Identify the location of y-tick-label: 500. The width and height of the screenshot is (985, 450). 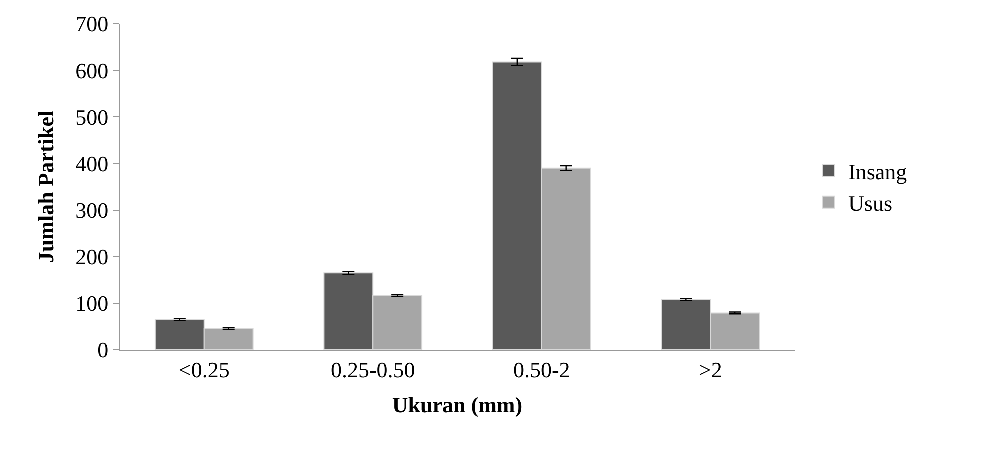
(92, 117).